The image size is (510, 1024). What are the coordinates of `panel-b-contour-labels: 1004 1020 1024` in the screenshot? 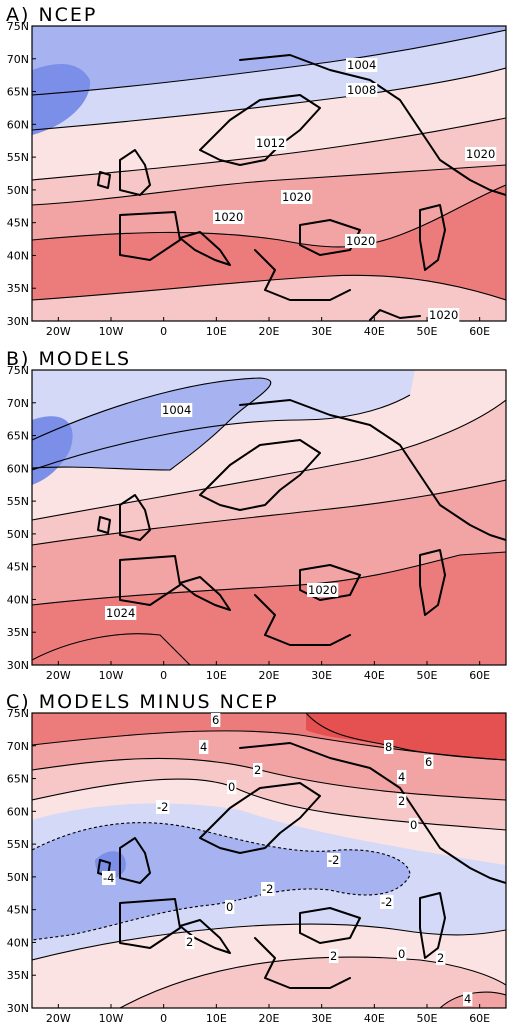 It's located at (222, 511).